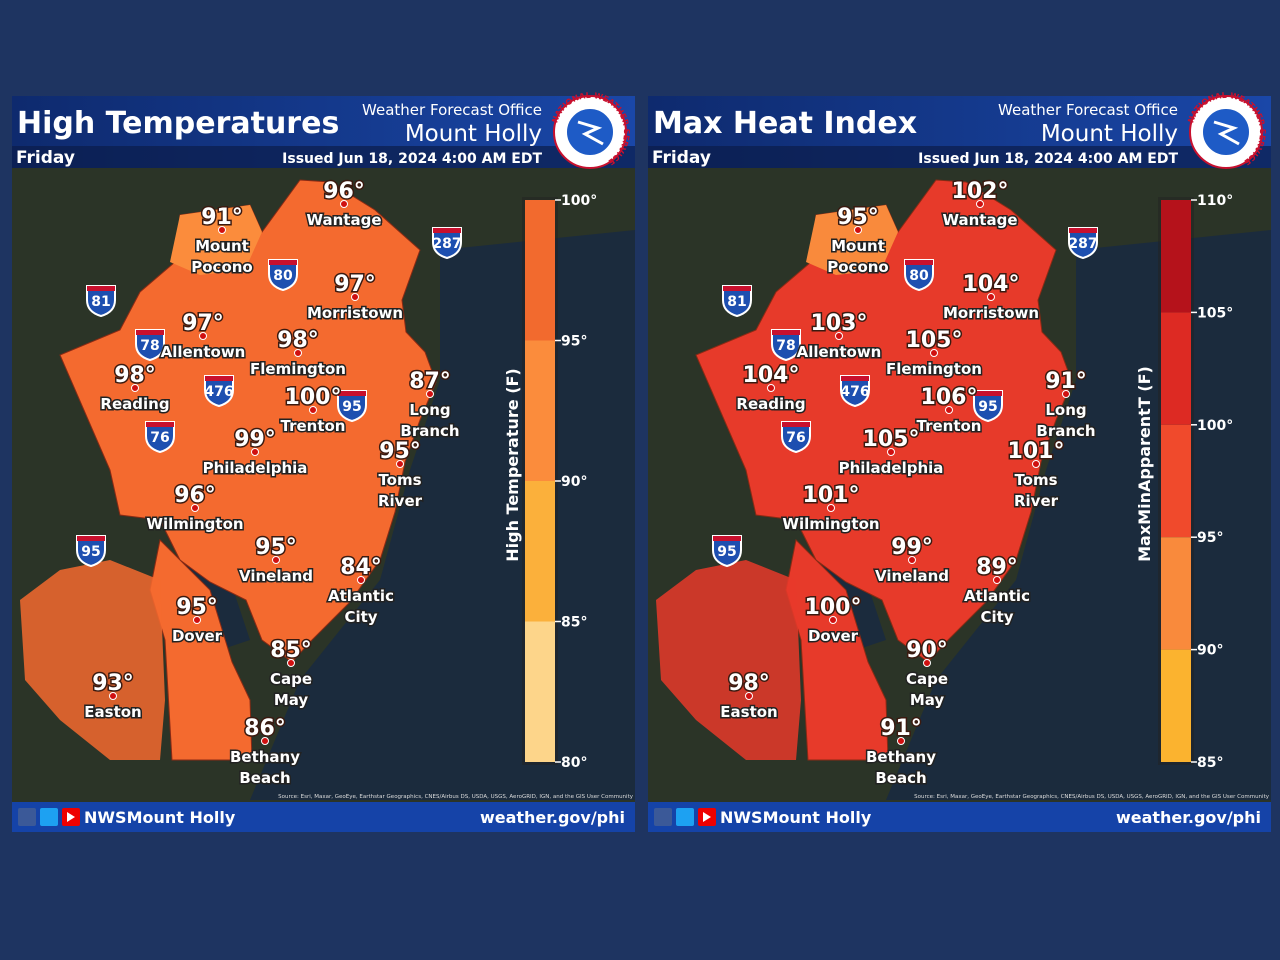 This screenshot has height=960, width=1280. Describe the element at coordinates (934, 369) in the screenshot. I see `city-name: Flemington` at that location.